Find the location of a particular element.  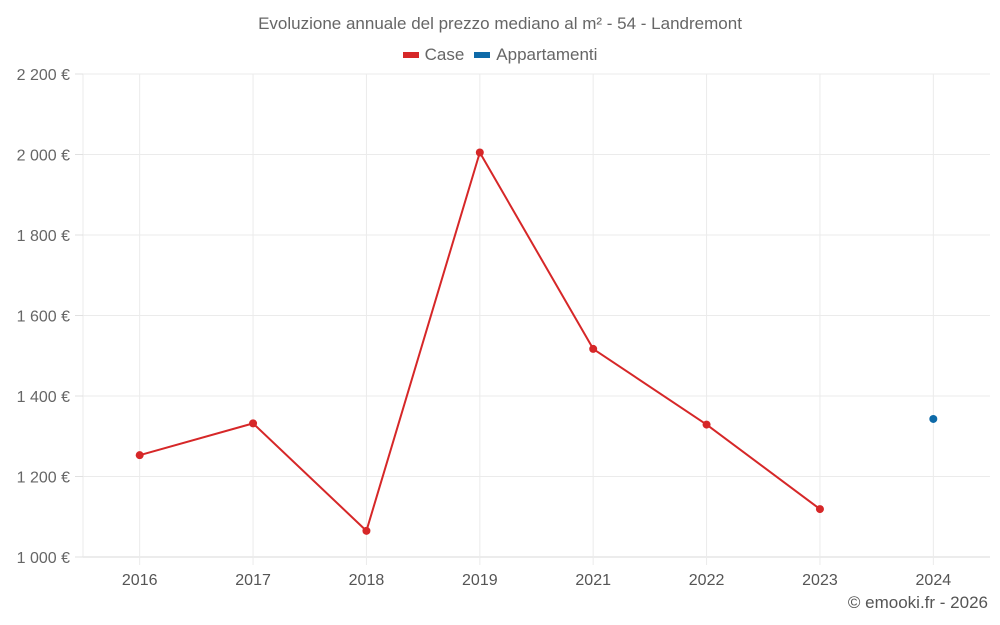

y-tick-label: 1 400 € is located at coordinates (43, 397).